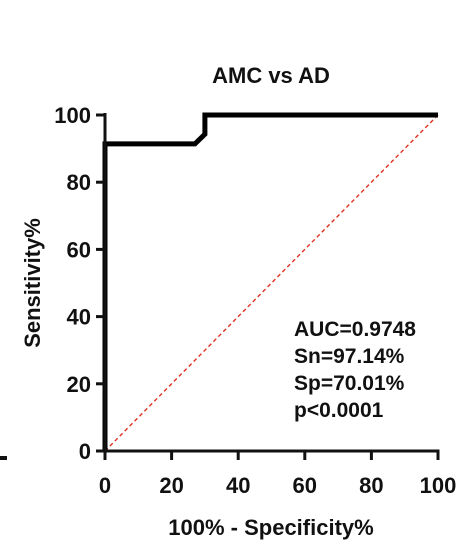  What do you see at coordinates (349, 356) in the screenshot?
I see `annotation-line: Sn=97.14%` at bounding box center [349, 356].